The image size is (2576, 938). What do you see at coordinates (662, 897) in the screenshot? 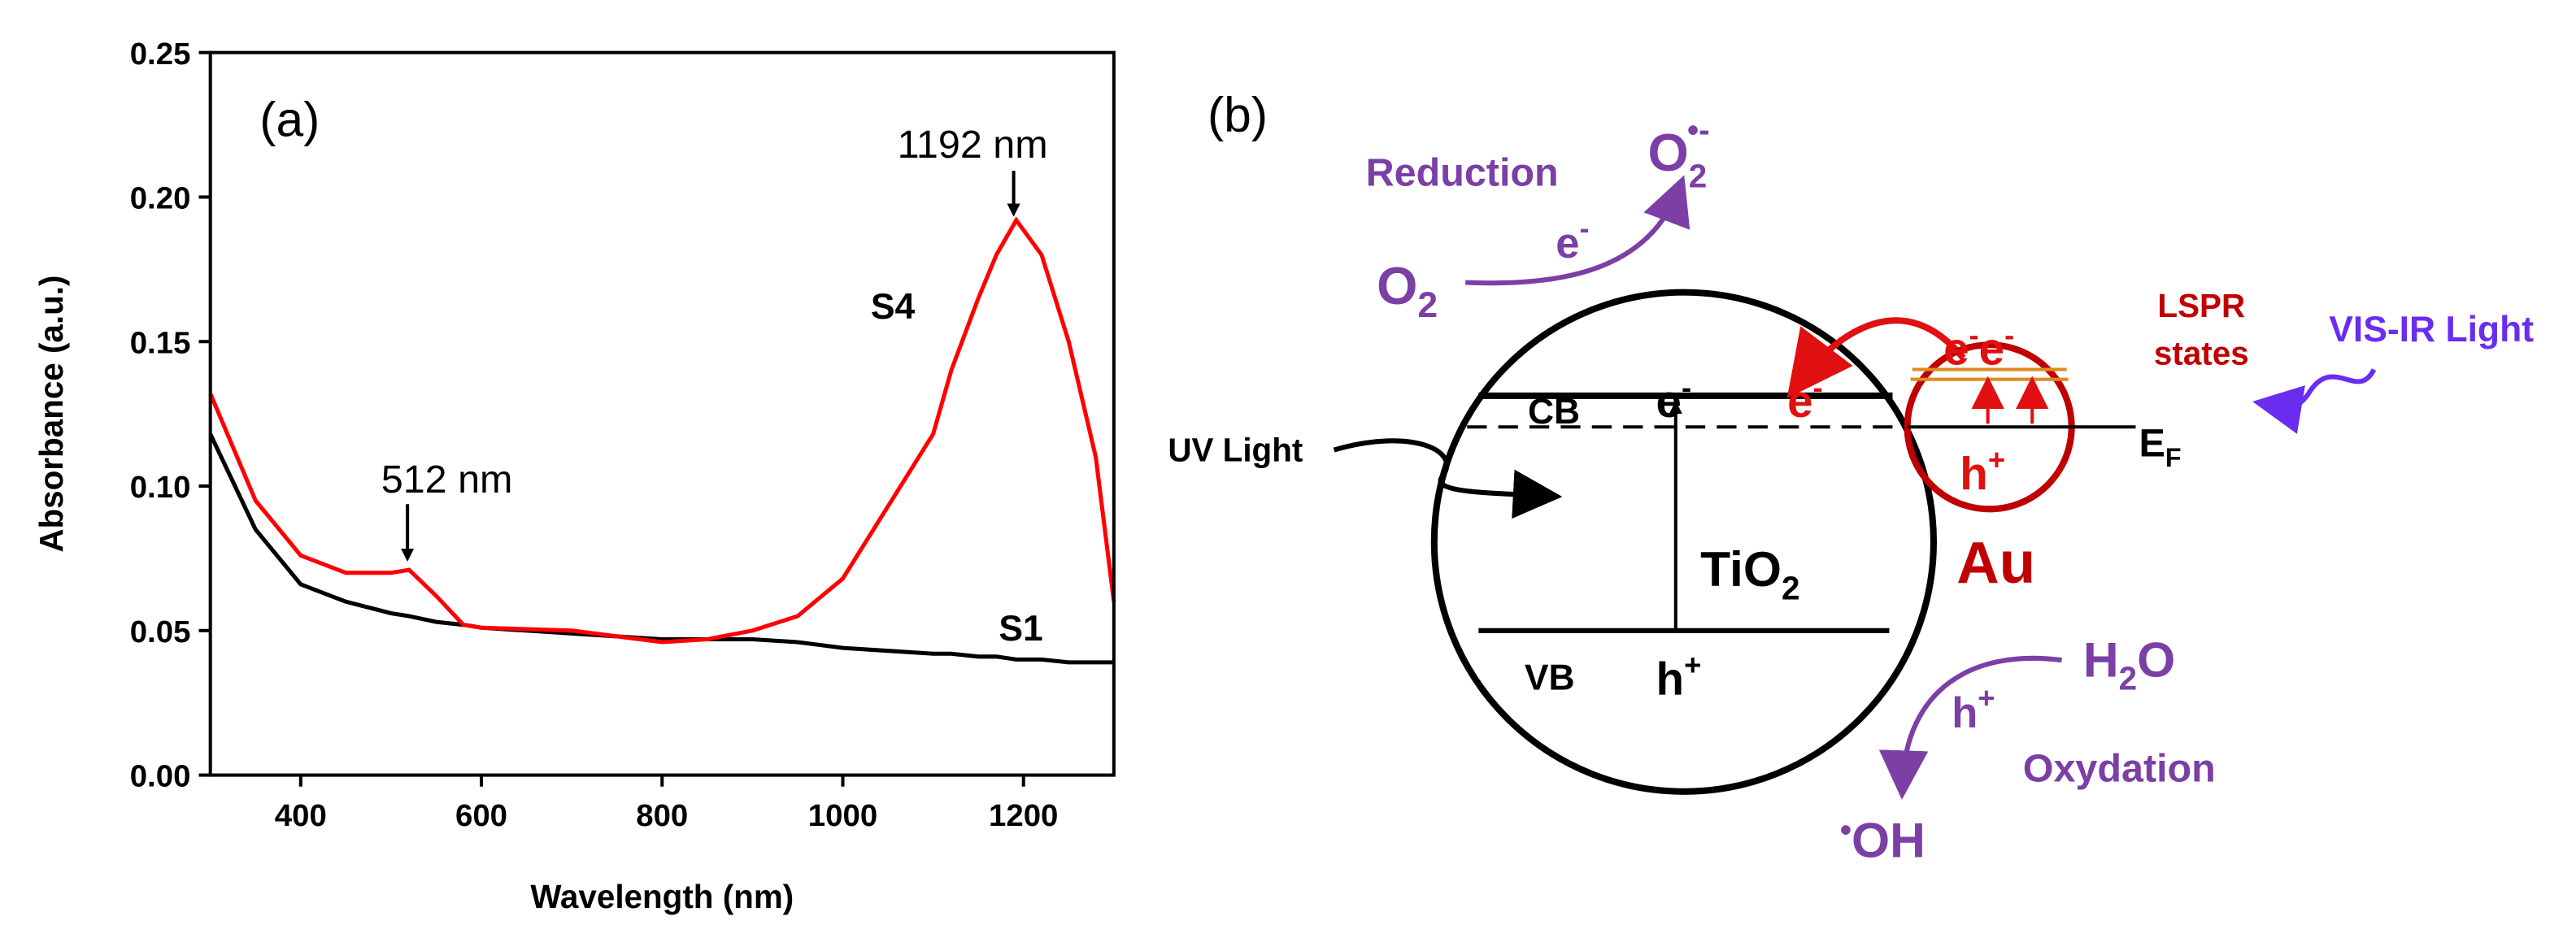
I see `x-axis-title: Wavelength (nm)` at bounding box center [662, 897].